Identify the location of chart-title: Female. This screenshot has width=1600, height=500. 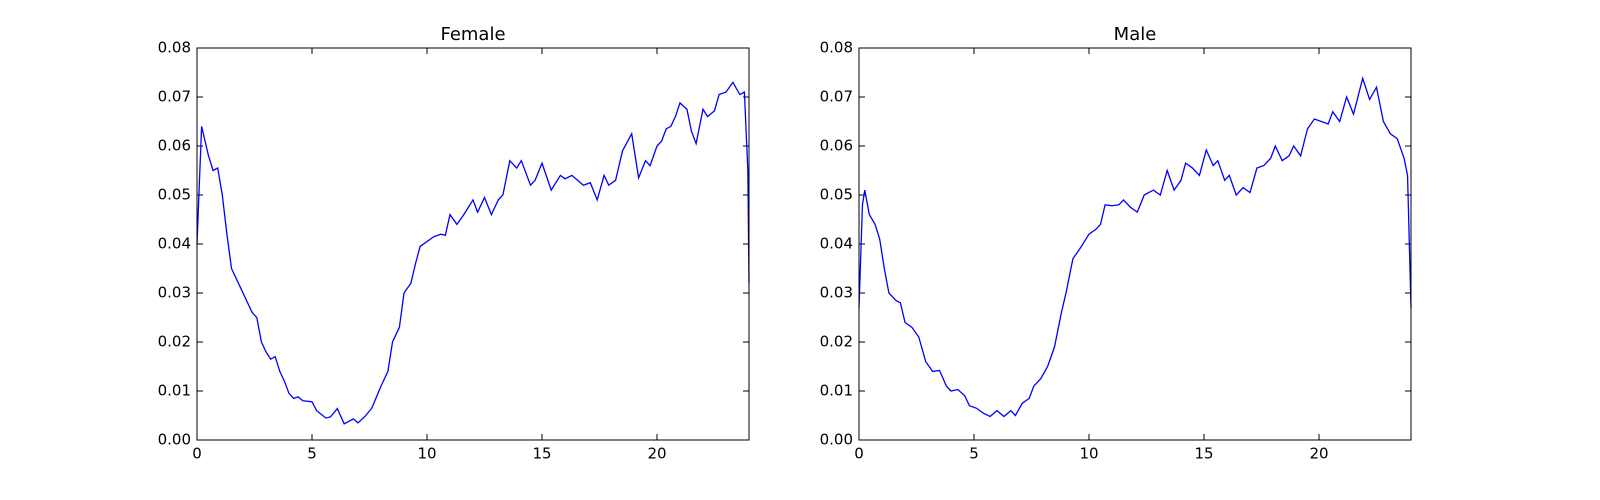
(472, 34).